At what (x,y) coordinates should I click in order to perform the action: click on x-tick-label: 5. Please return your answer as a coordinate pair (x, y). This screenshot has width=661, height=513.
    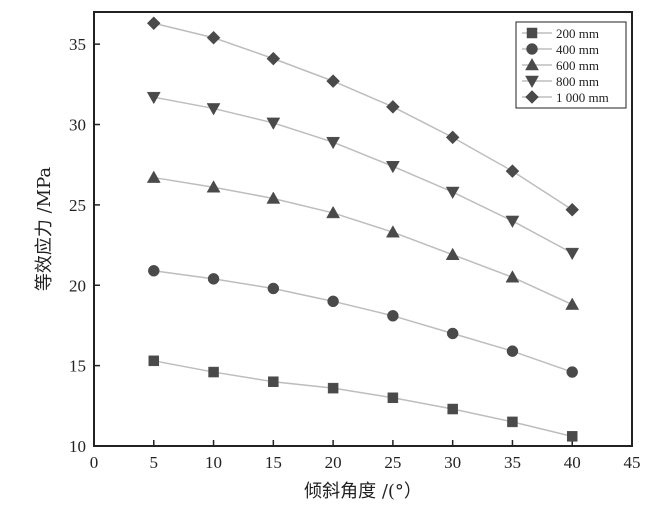
    Looking at the image, I should click on (154, 462).